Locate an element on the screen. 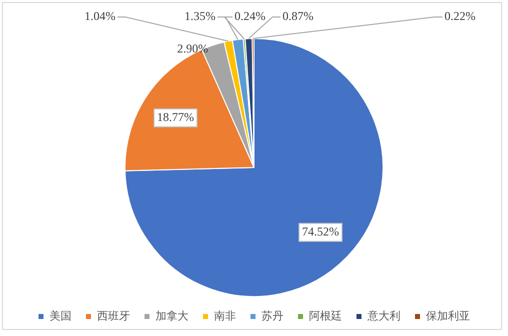 The width and height of the screenshot is (508, 336). data-label: 0.87% is located at coordinates (298, 16).